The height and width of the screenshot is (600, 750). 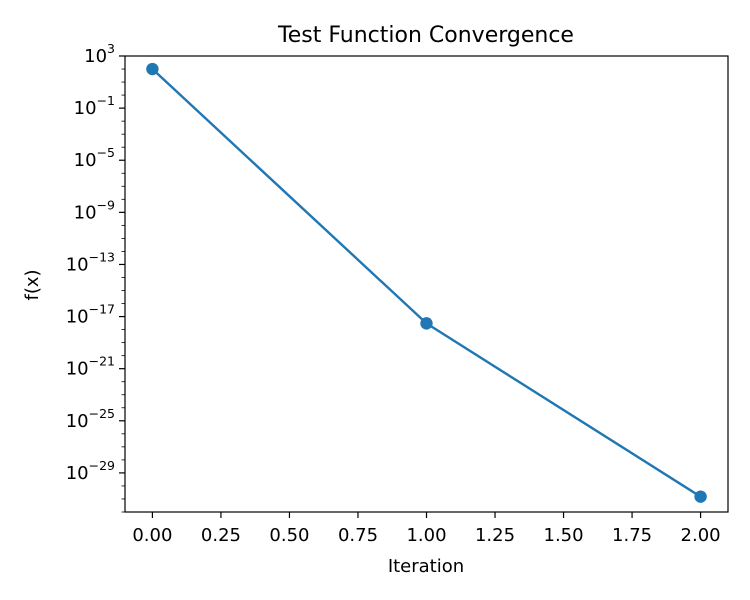 I want to click on y-tick-exponent: −13, so click(x=102, y=256).